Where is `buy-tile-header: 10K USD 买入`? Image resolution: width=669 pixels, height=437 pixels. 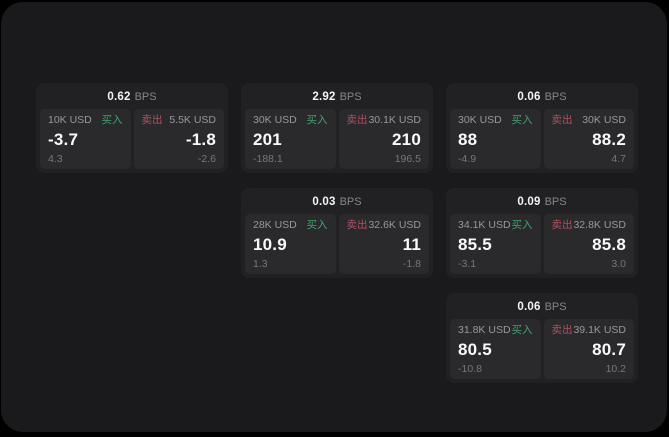 buy-tile-header: 10K USD 买入 is located at coordinates (85, 120).